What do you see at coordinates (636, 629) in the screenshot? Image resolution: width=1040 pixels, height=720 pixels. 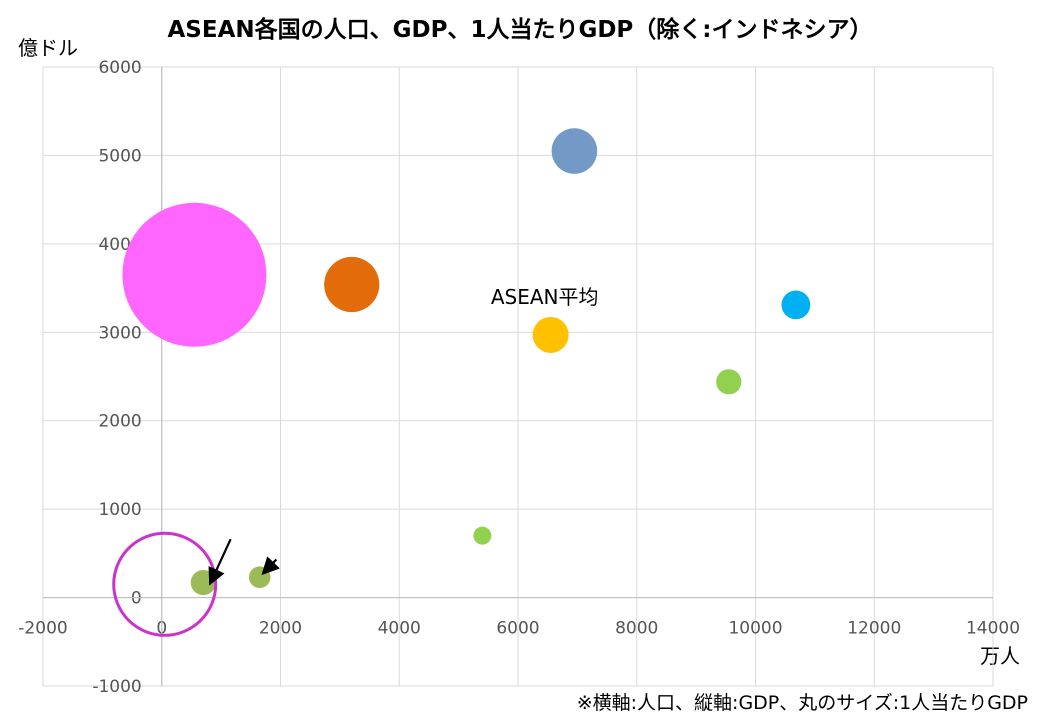 I see `x-tick-label: 8000` at bounding box center [636, 629].